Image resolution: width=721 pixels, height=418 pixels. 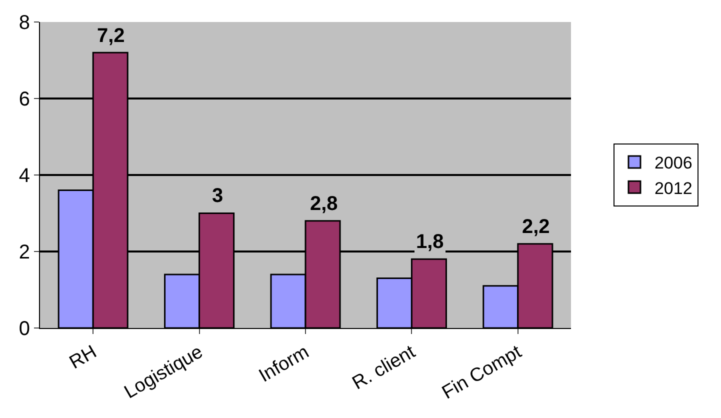 What do you see at coordinates (324, 204) in the screenshot?
I see `data-label: 2,8` at bounding box center [324, 204].